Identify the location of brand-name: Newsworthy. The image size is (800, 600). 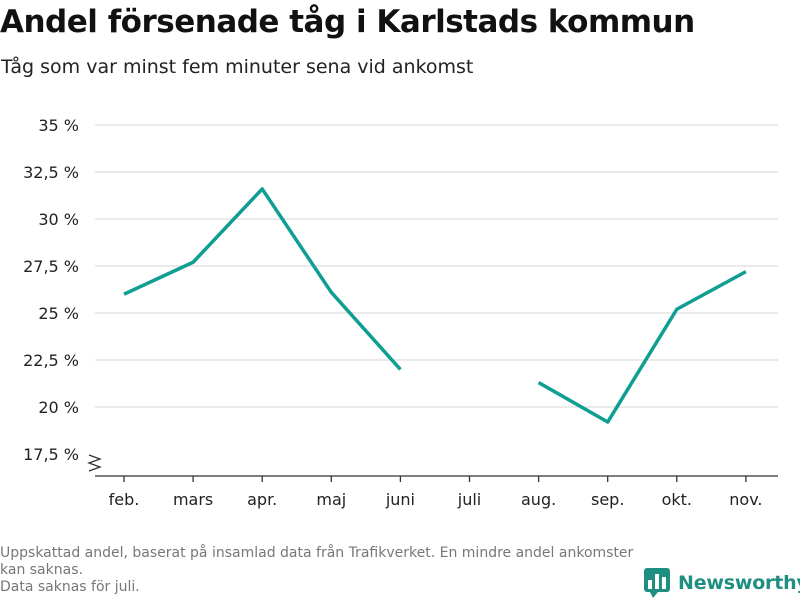
(739, 583).